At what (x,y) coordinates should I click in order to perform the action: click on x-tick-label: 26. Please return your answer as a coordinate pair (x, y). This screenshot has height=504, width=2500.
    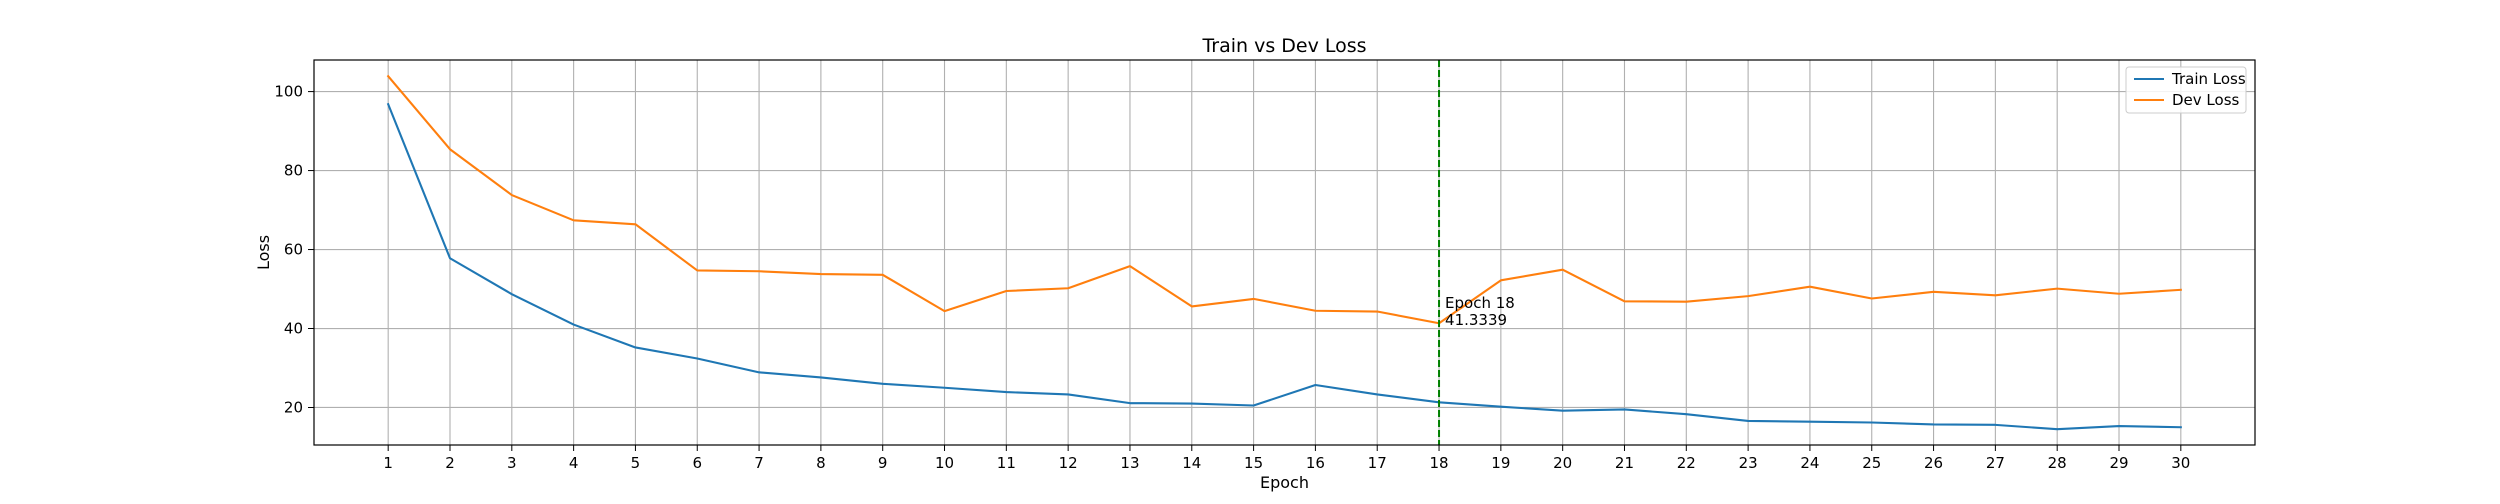
    Looking at the image, I should click on (1933, 463).